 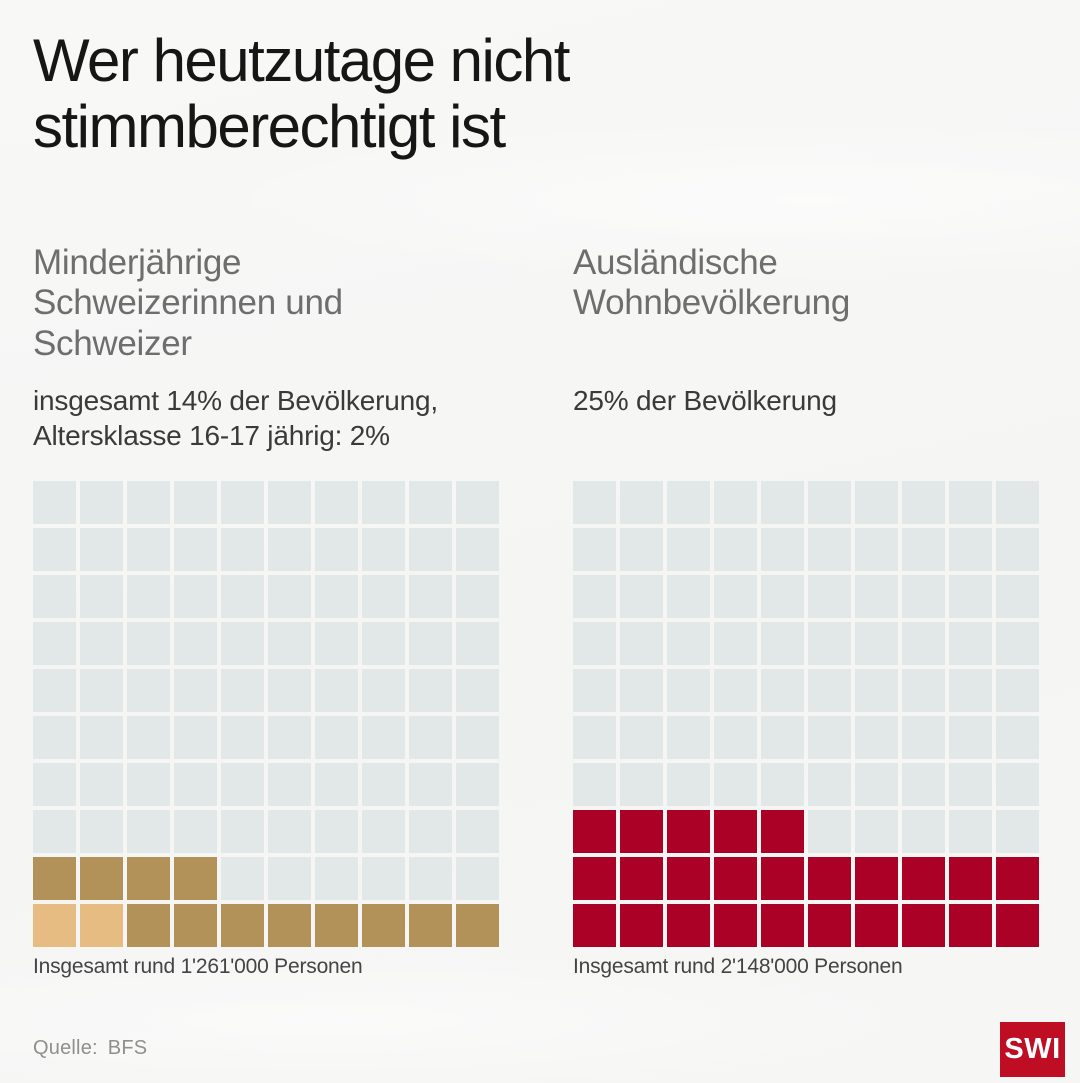 I want to click on minors-subtitle-line-1: Minderjährige, so click(x=137, y=262).